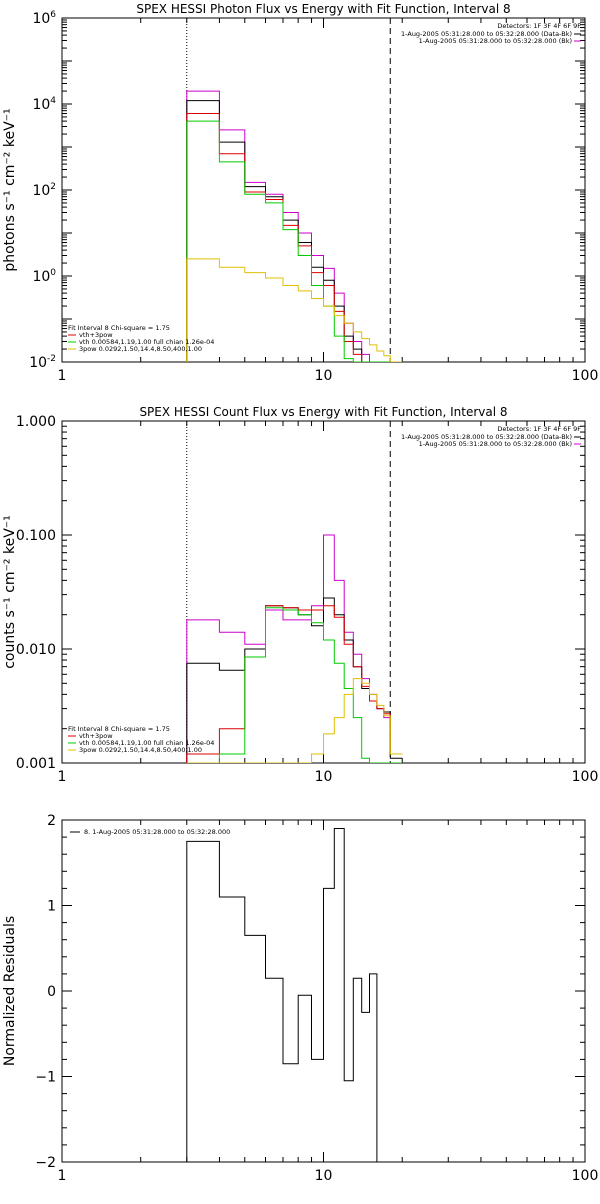 This screenshot has width=600, height=1204. What do you see at coordinates (36, 536) in the screenshot?
I see `y-tick-label: 0.100` at bounding box center [36, 536].